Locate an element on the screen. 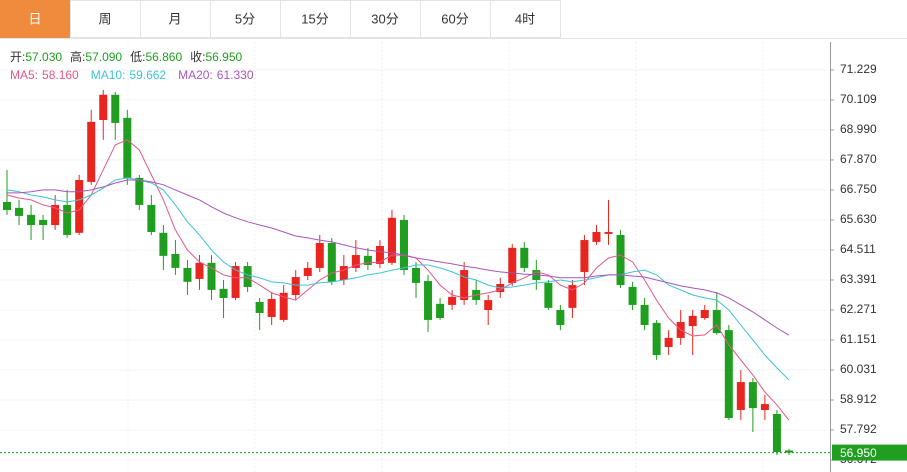  y-tick-label: 57.792 is located at coordinates (858, 429).